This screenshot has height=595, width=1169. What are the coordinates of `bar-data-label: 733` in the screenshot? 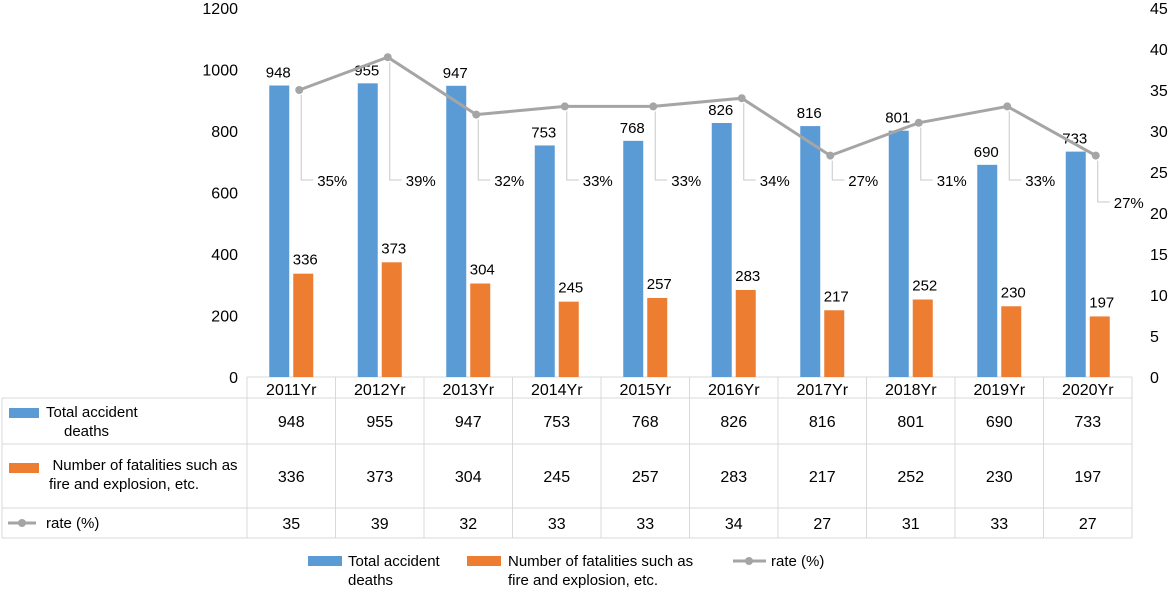 It's located at (1074, 139).